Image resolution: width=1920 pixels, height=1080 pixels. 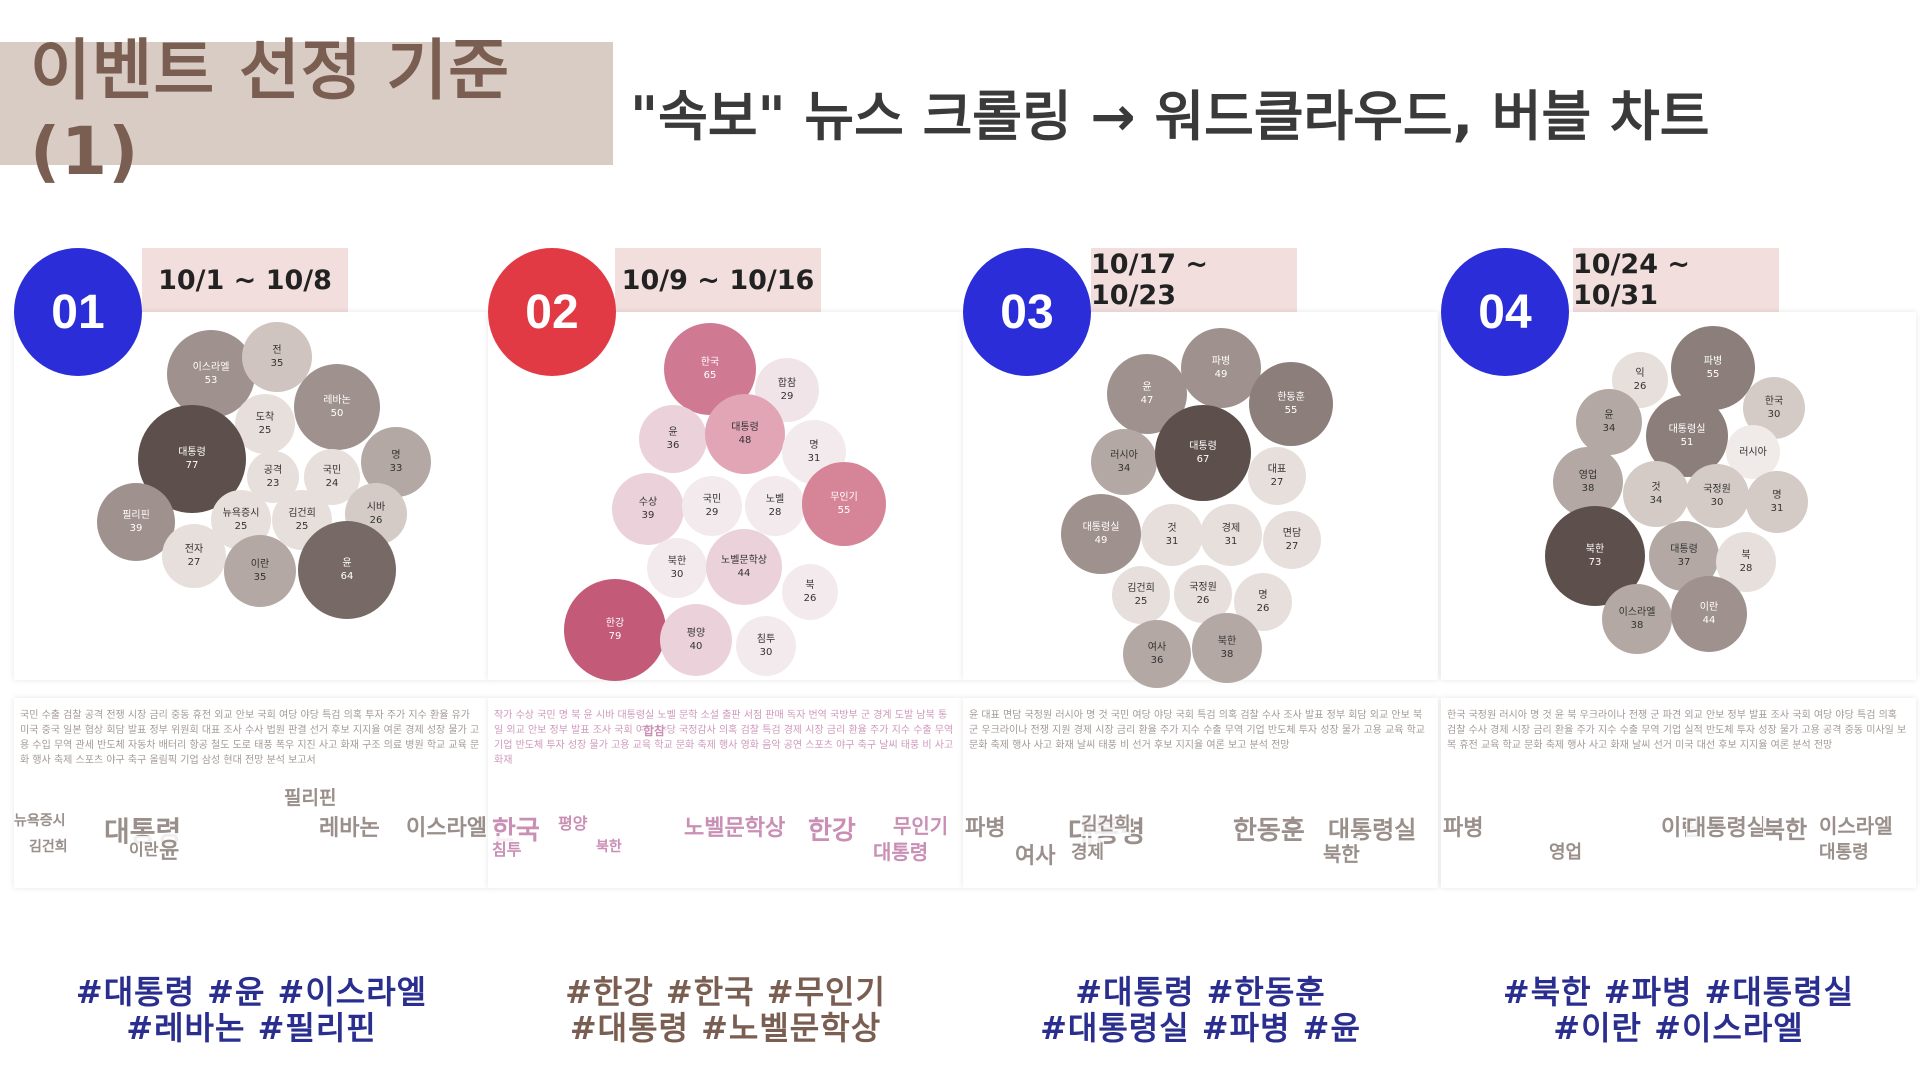 I want to click on word-cloud-keyword: 필리핀, so click(x=310, y=796).